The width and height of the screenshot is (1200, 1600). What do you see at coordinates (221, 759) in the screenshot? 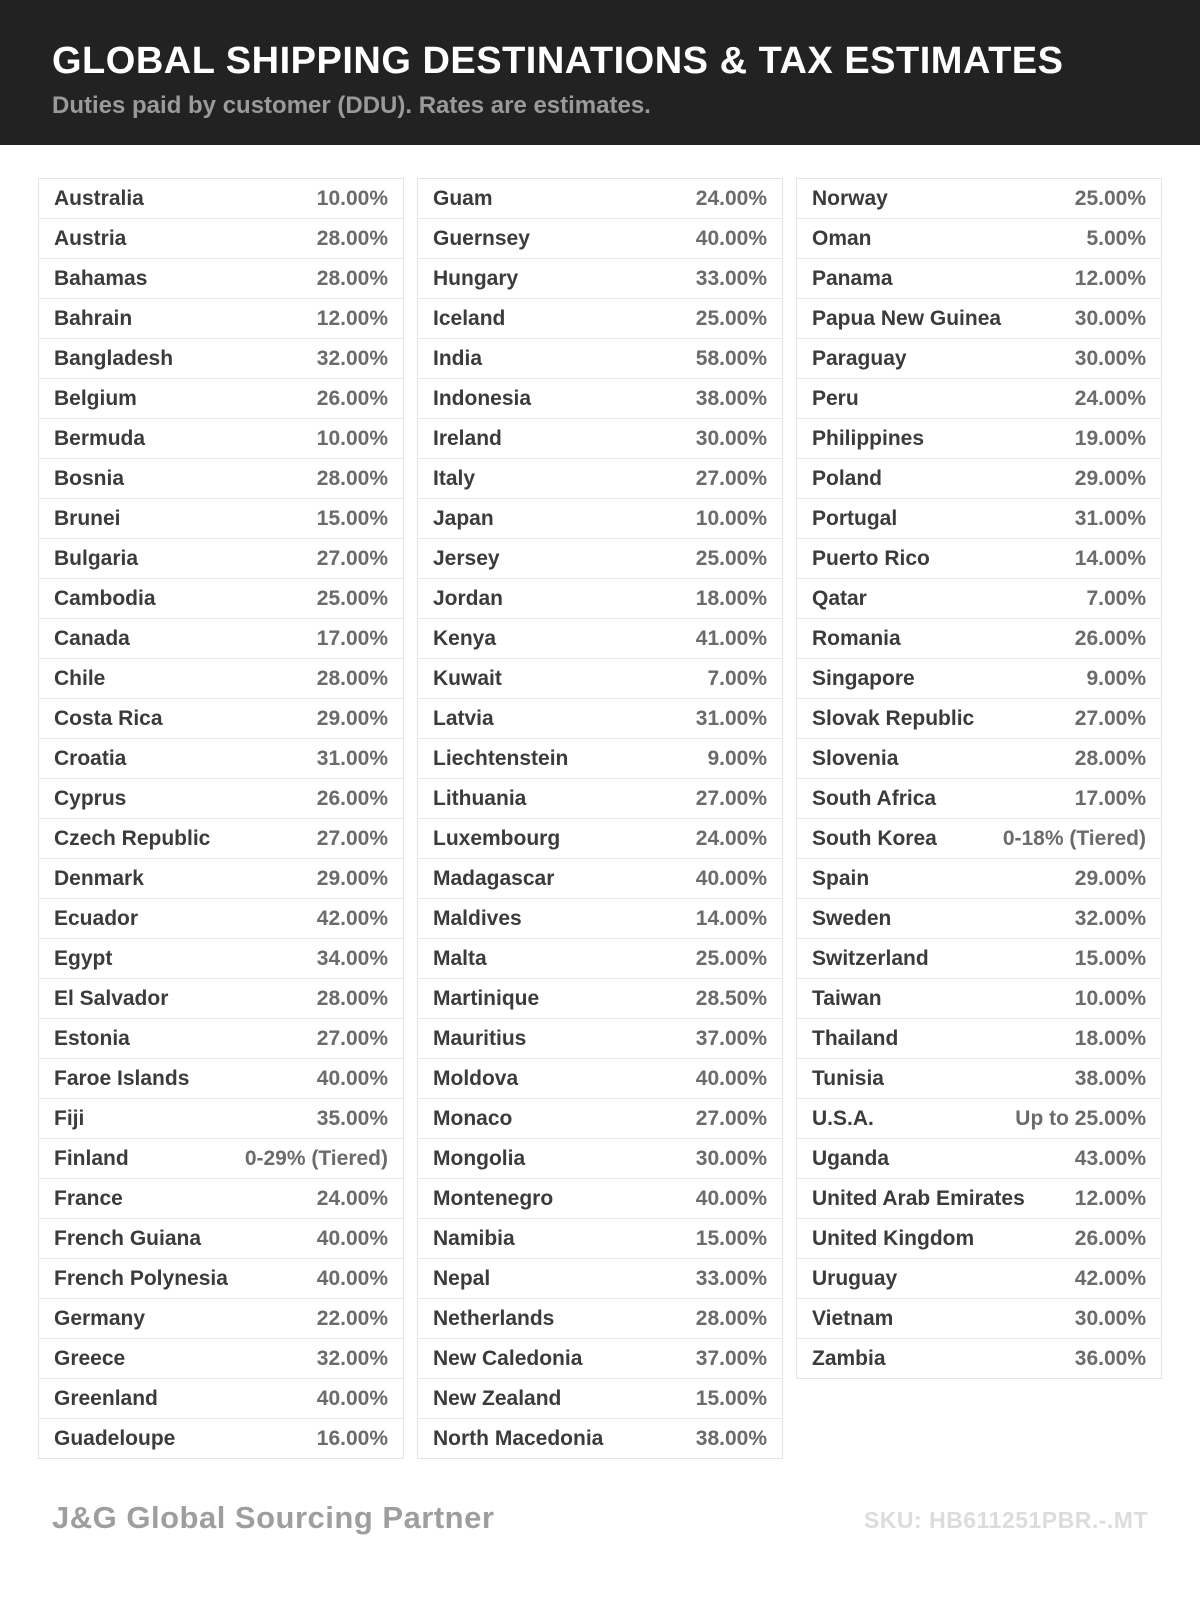
I see `table-row: Croatia 31.00%` at bounding box center [221, 759].